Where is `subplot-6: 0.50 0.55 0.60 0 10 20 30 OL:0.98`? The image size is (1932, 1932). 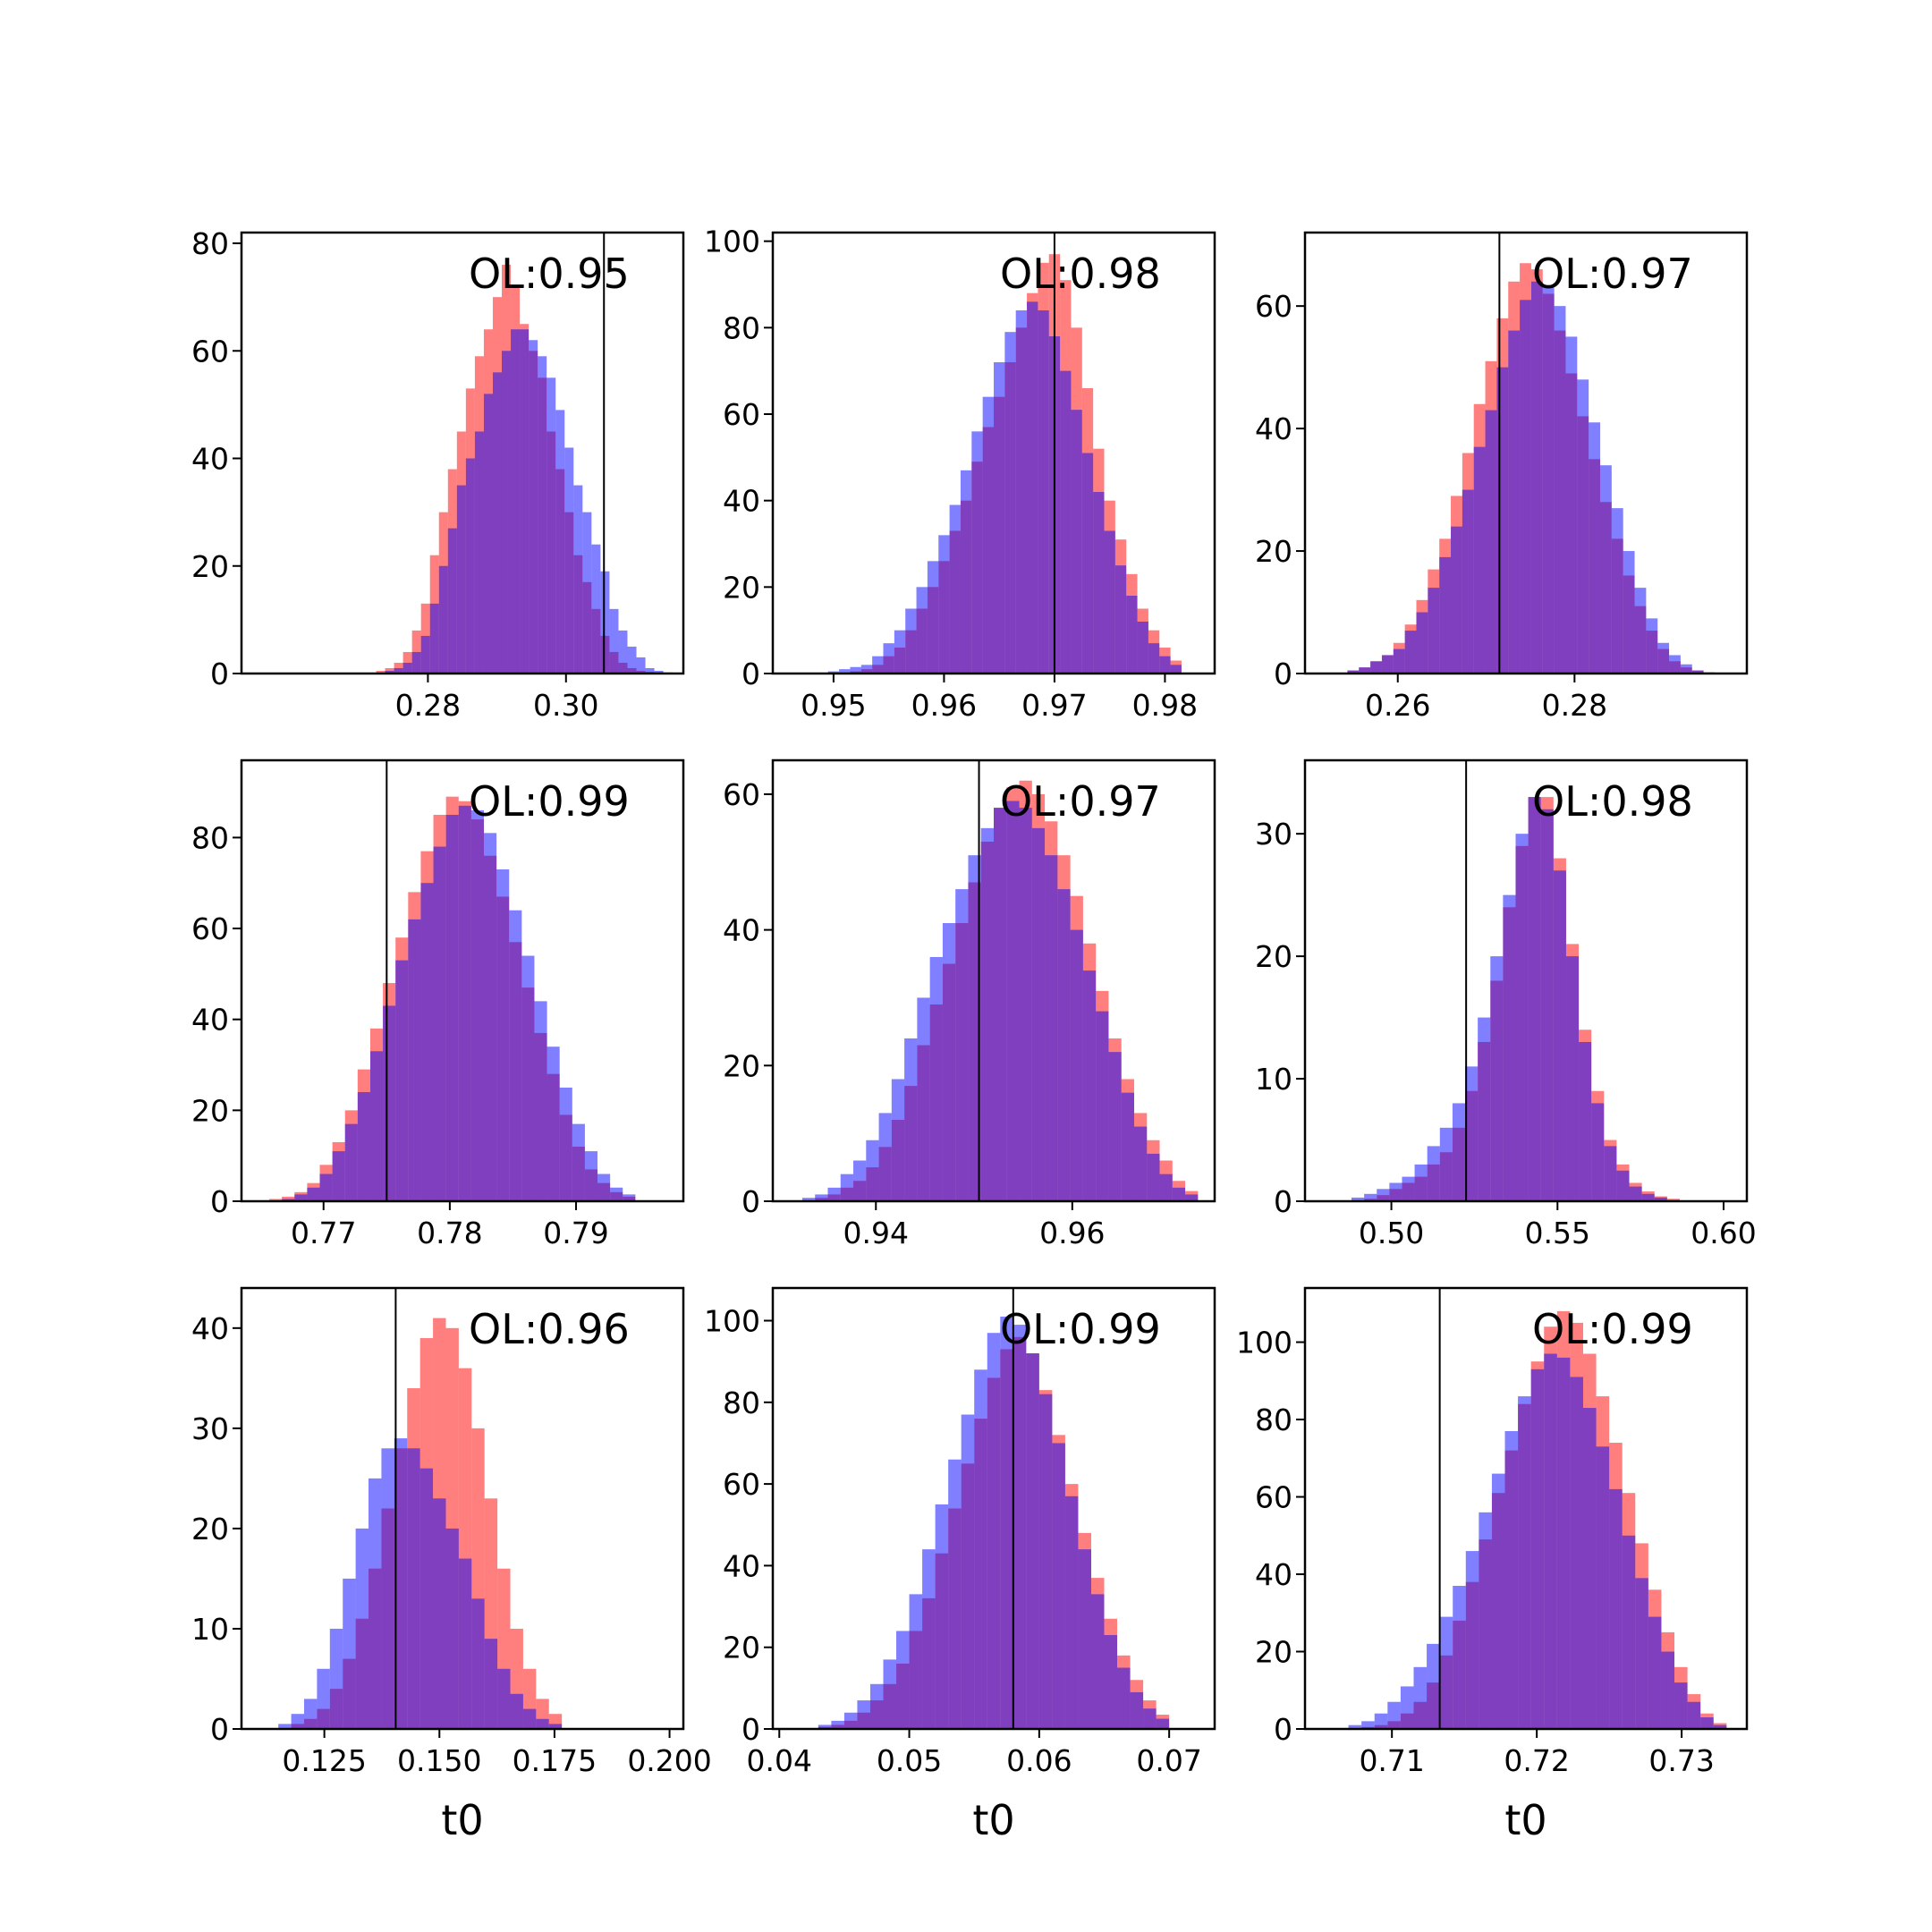
subplot-6: 0.50 0.55 0.60 0 10 20 30 OL:0.98 is located at coordinates (1506, 1004).